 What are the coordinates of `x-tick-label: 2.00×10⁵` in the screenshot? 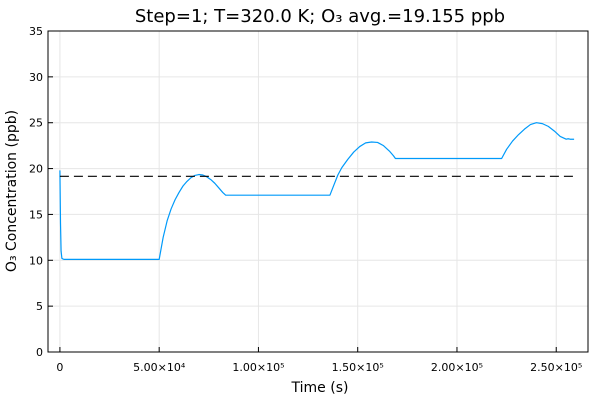 It's located at (457, 367).